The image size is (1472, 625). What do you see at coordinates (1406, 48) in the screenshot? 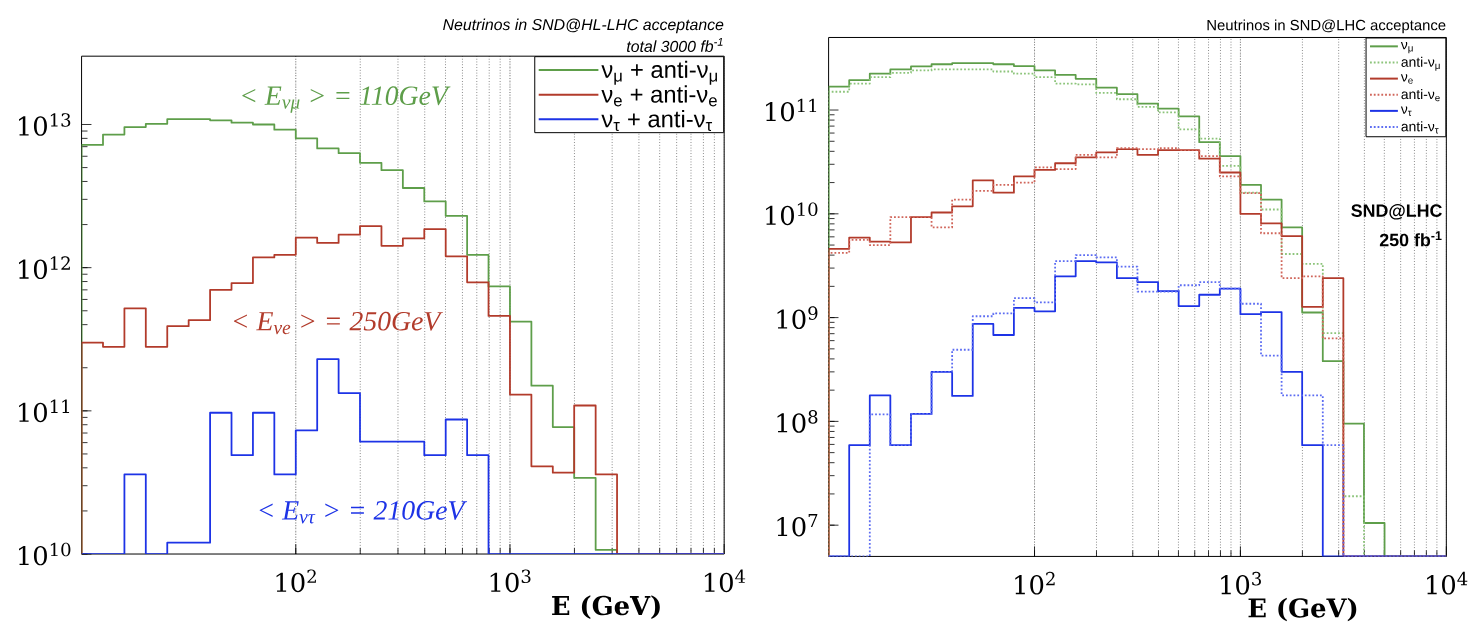
I see `legend-label: ν$_{μ}$` at bounding box center [1406, 48].